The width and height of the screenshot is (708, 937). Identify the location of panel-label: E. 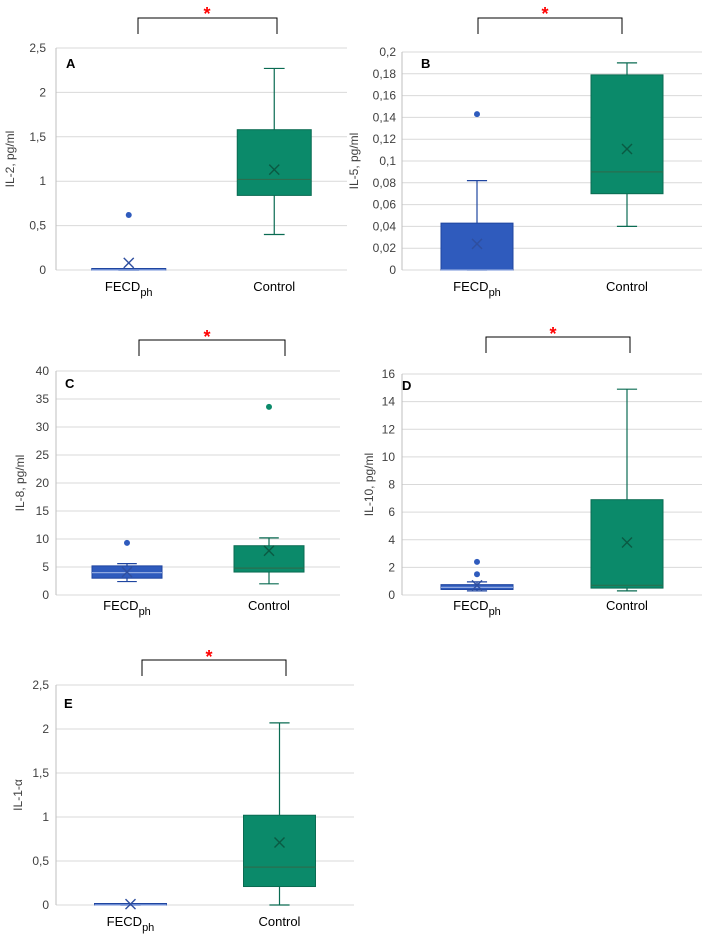
(68, 703).